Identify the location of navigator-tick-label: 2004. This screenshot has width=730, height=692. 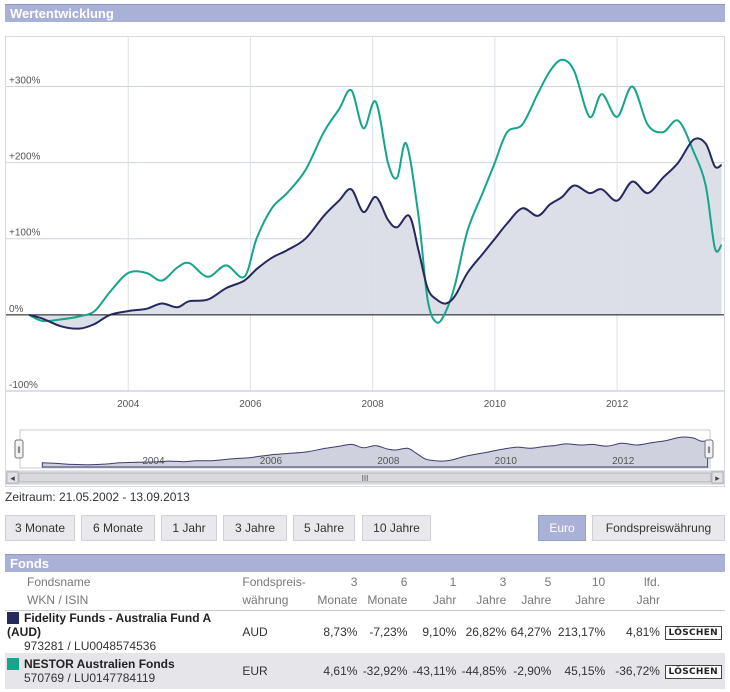
(153, 461).